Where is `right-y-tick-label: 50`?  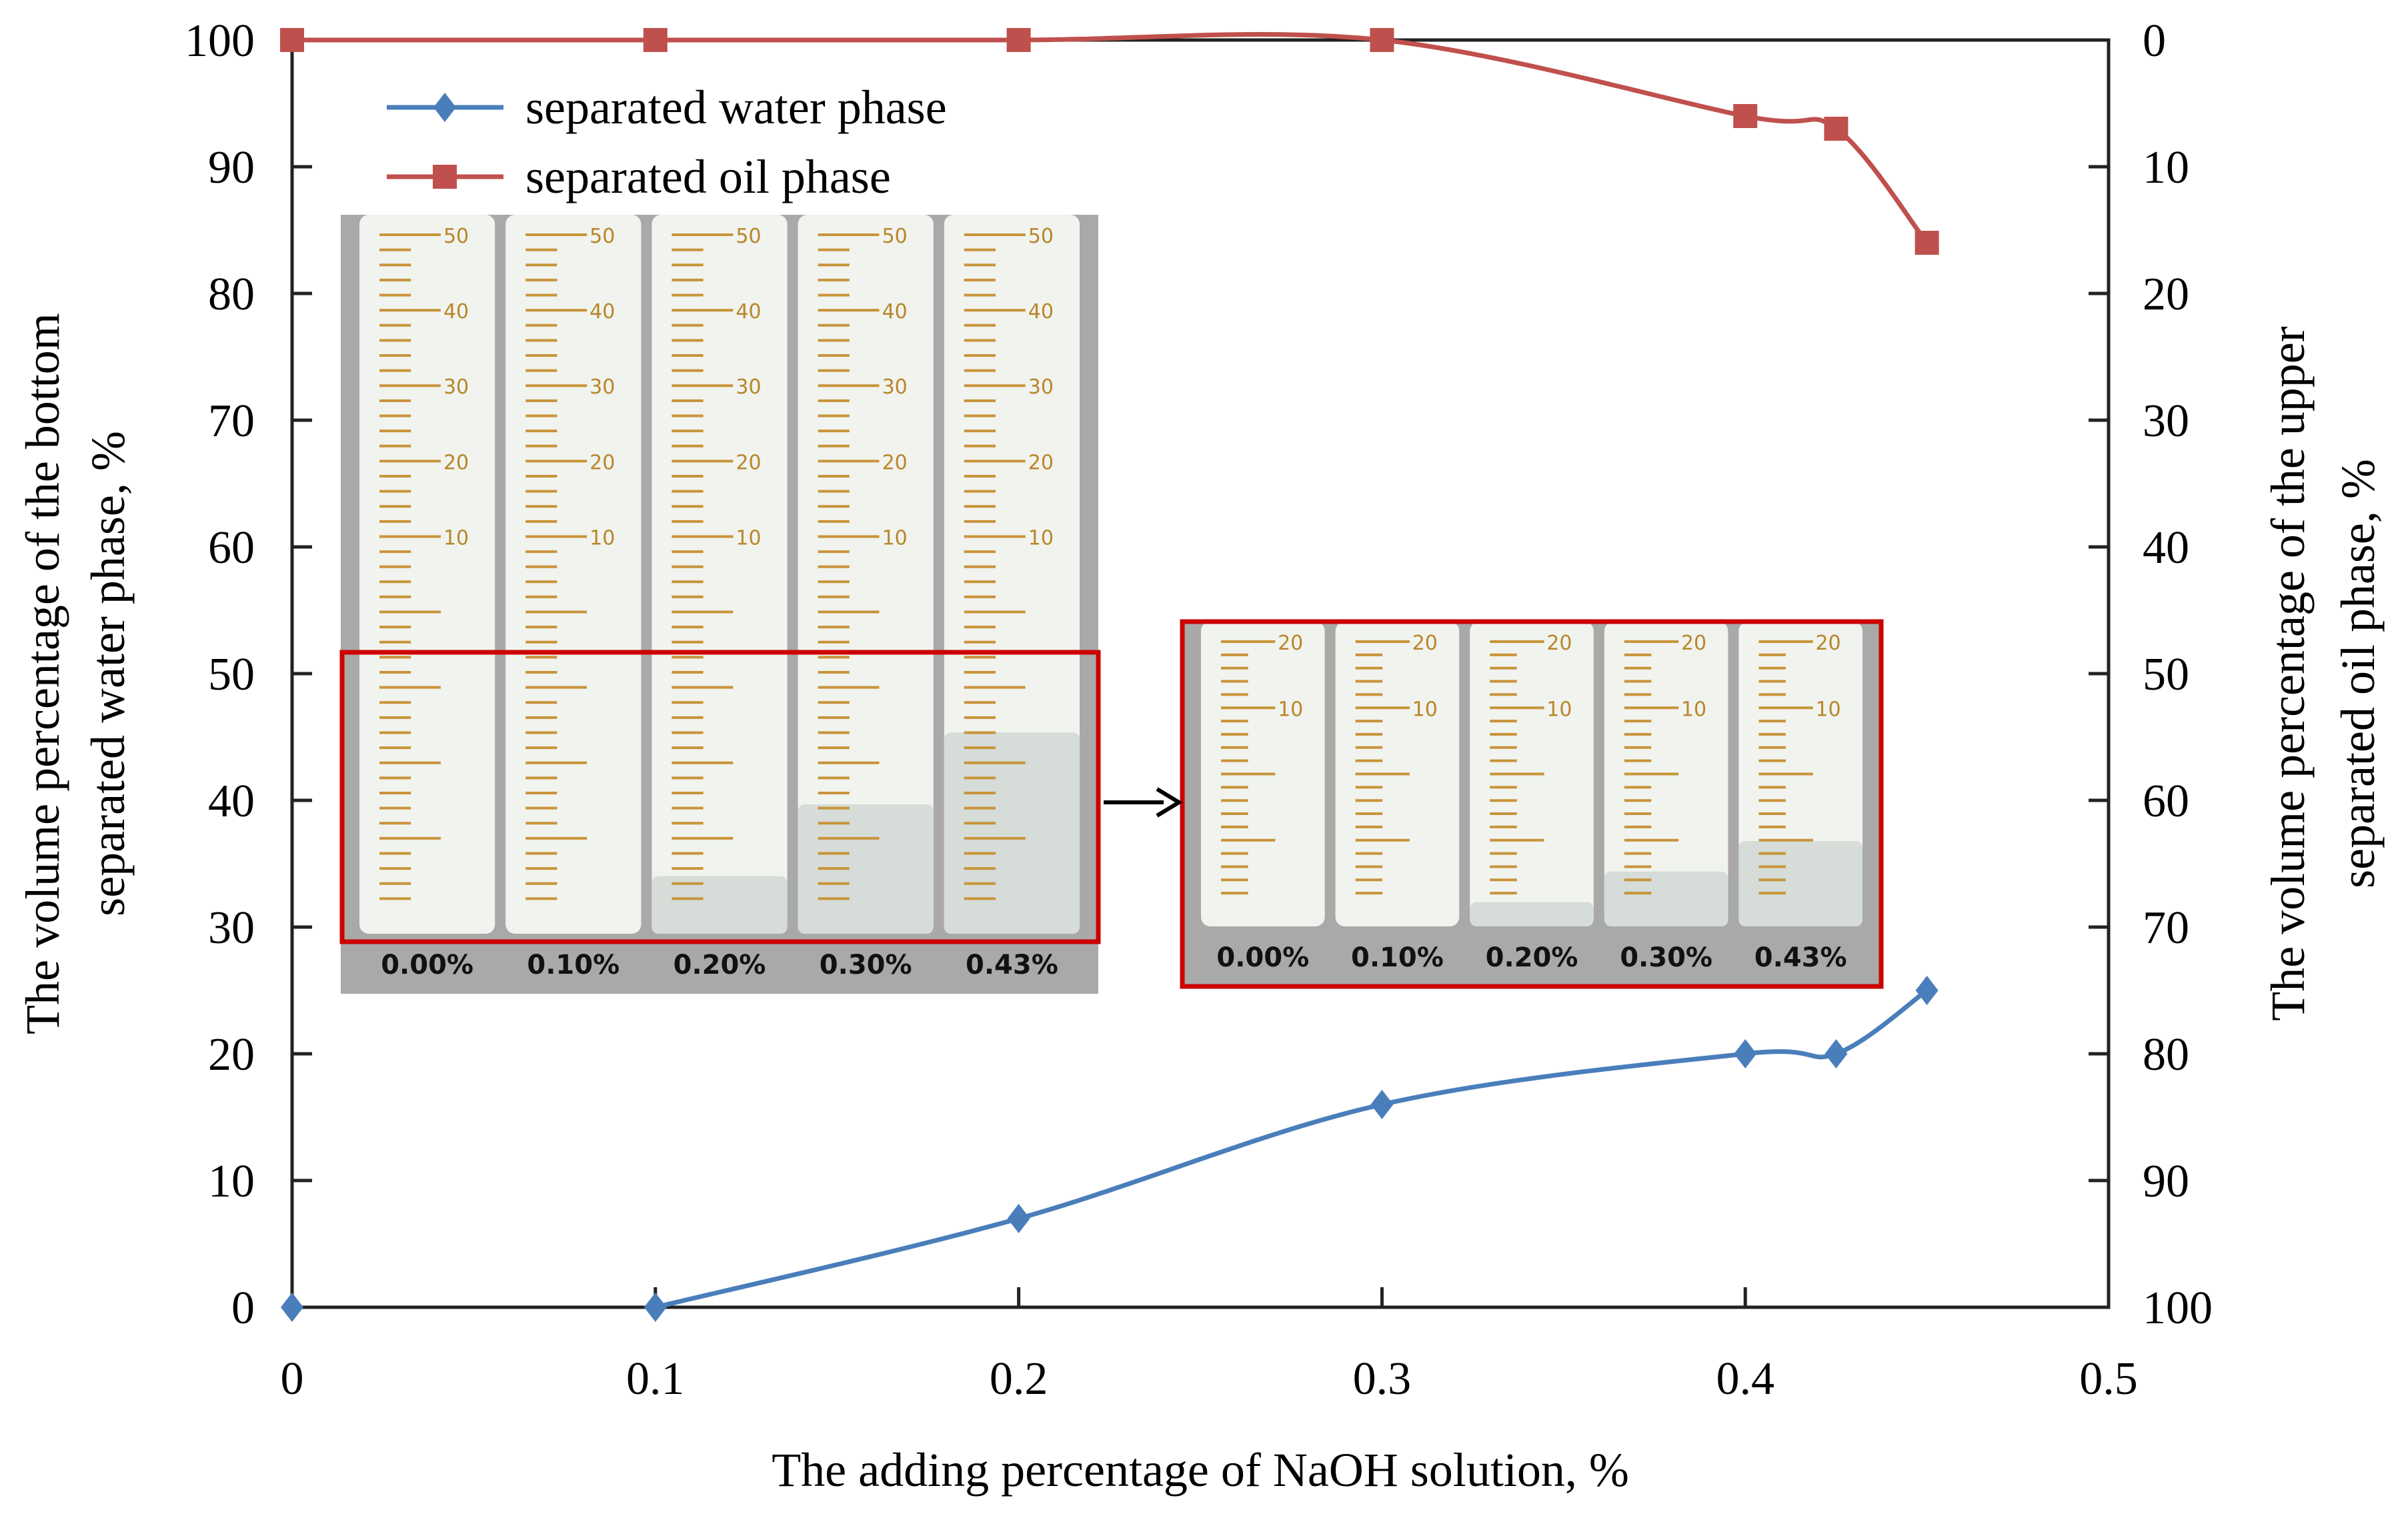 right-y-tick-label: 50 is located at coordinates (2166, 674).